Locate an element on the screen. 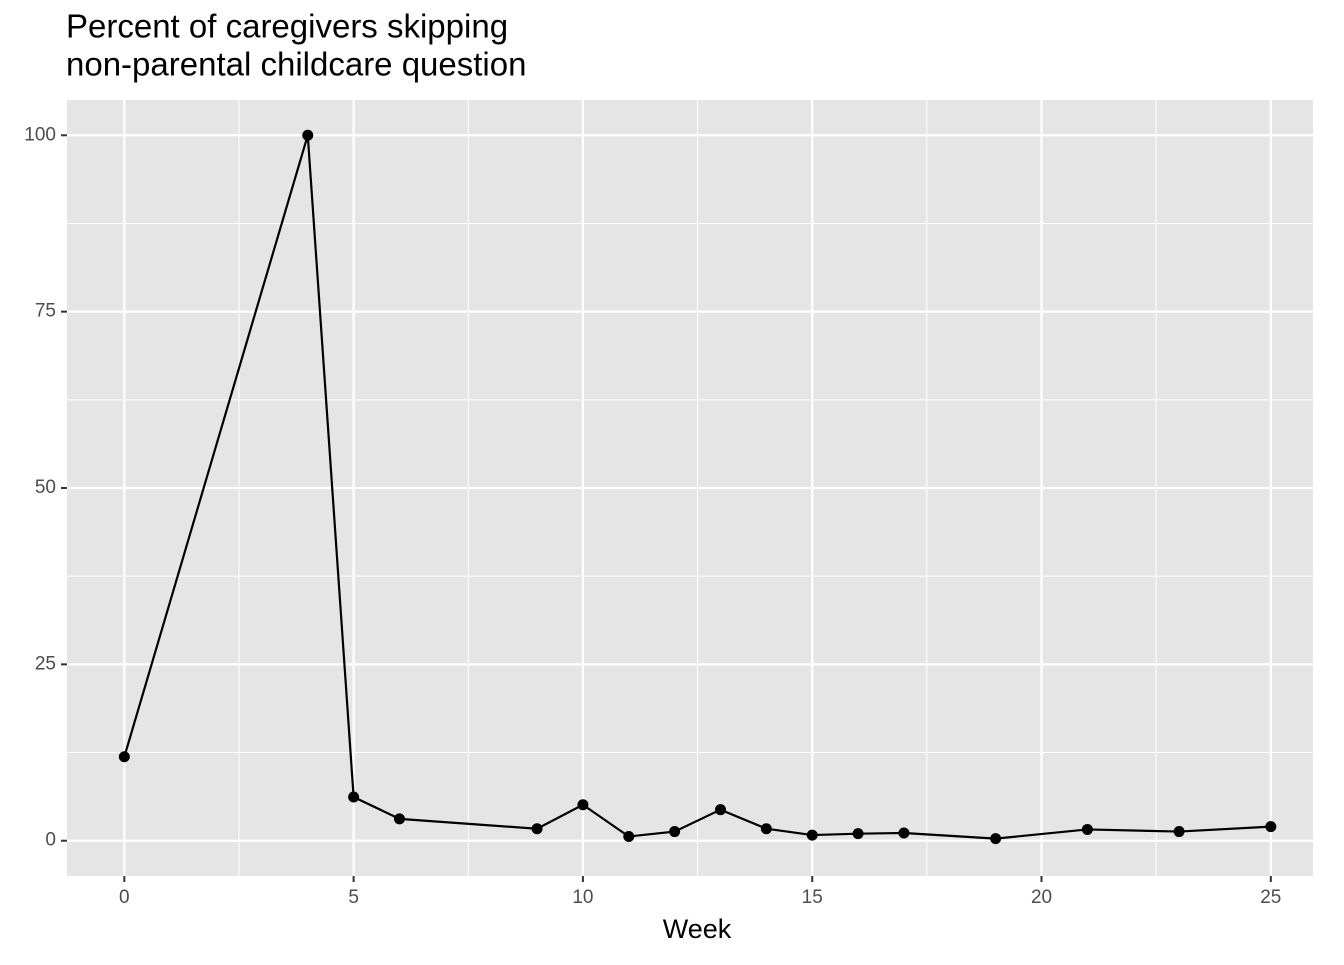  y-tick-label: 50 is located at coordinates (45, 487).